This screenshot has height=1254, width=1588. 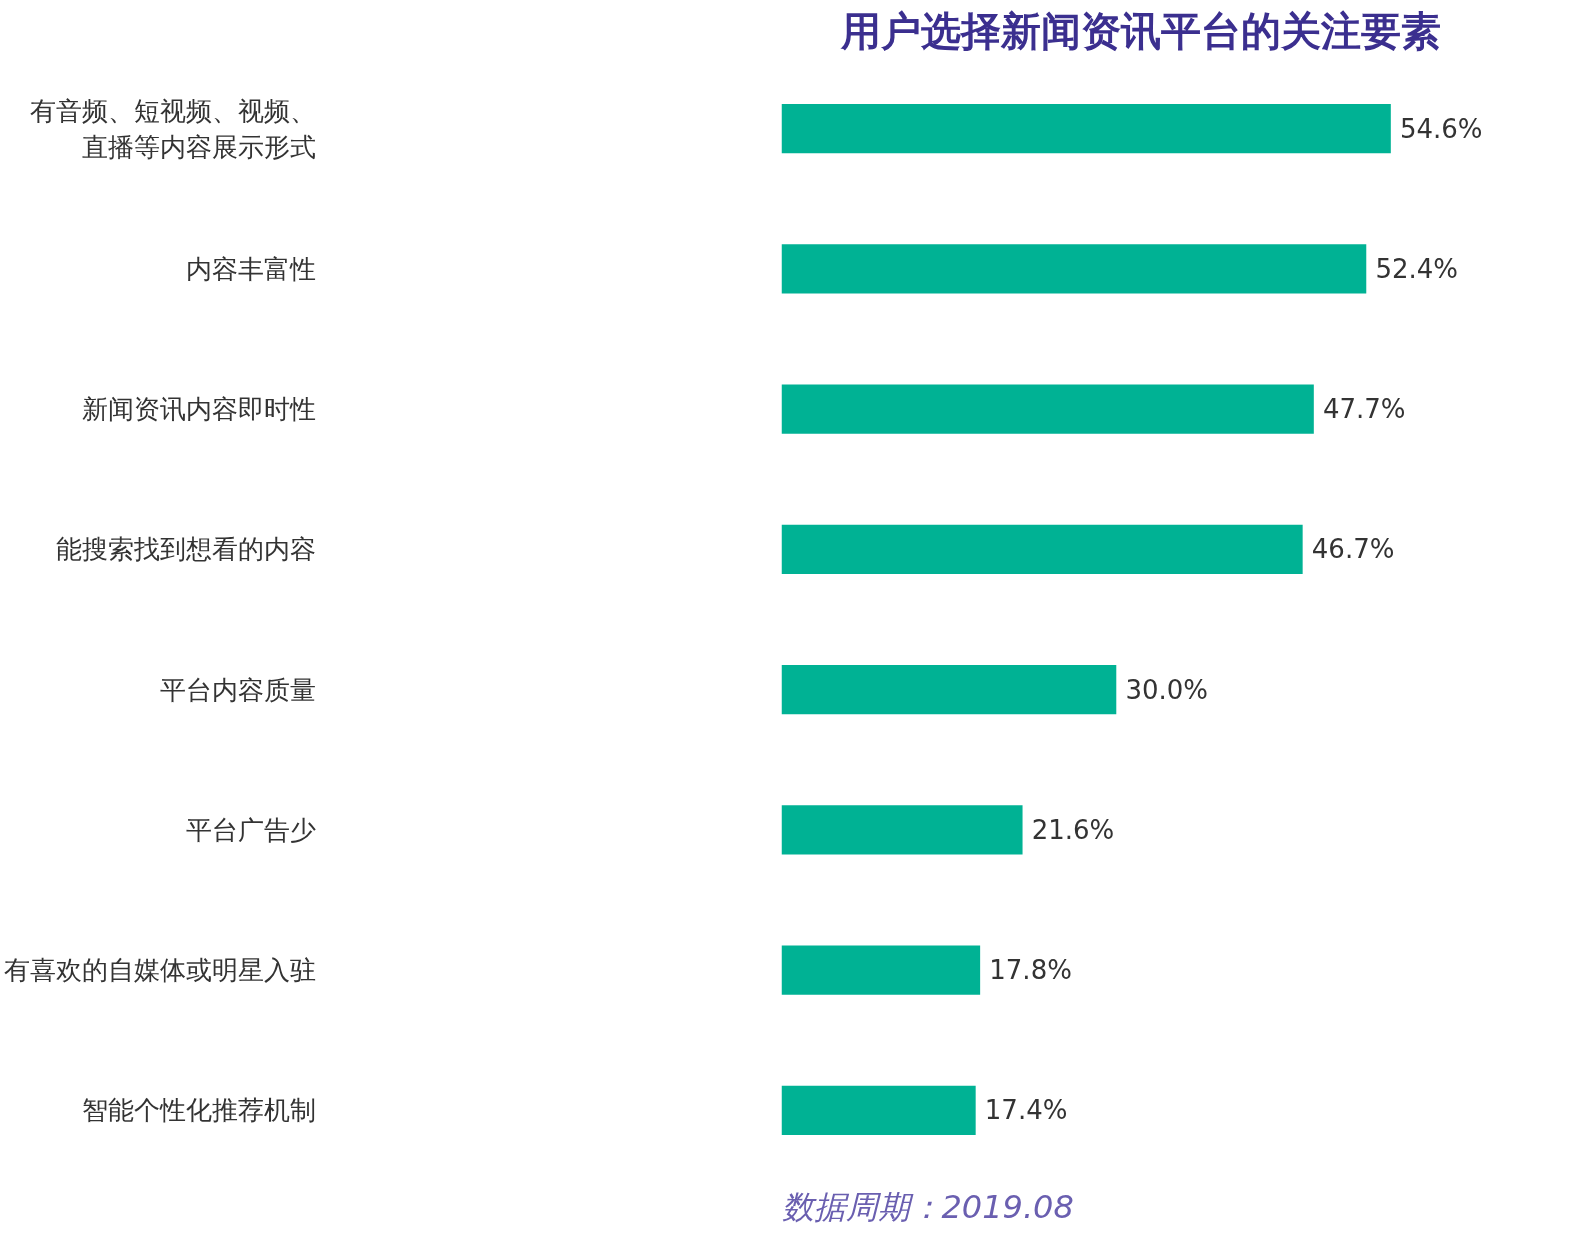 I want to click on y-tick-label: 能搜索找到想看的内容, so click(x=185, y=549).